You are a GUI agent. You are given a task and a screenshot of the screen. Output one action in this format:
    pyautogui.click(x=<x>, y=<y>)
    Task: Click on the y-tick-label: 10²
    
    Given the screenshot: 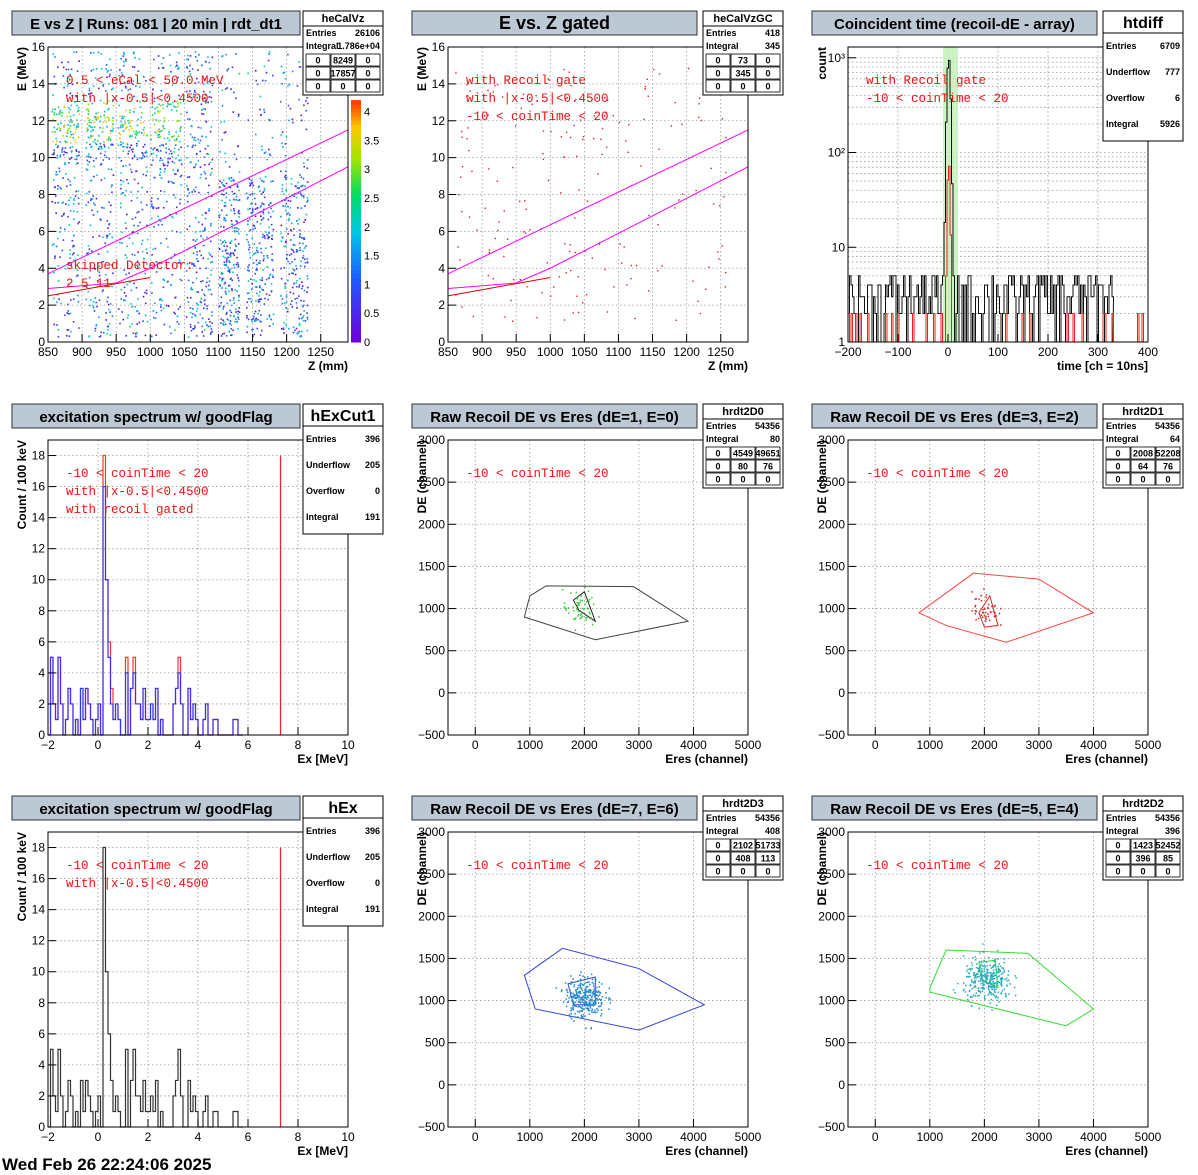 What is the action you would take?
    pyautogui.click(x=836, y=153)
    